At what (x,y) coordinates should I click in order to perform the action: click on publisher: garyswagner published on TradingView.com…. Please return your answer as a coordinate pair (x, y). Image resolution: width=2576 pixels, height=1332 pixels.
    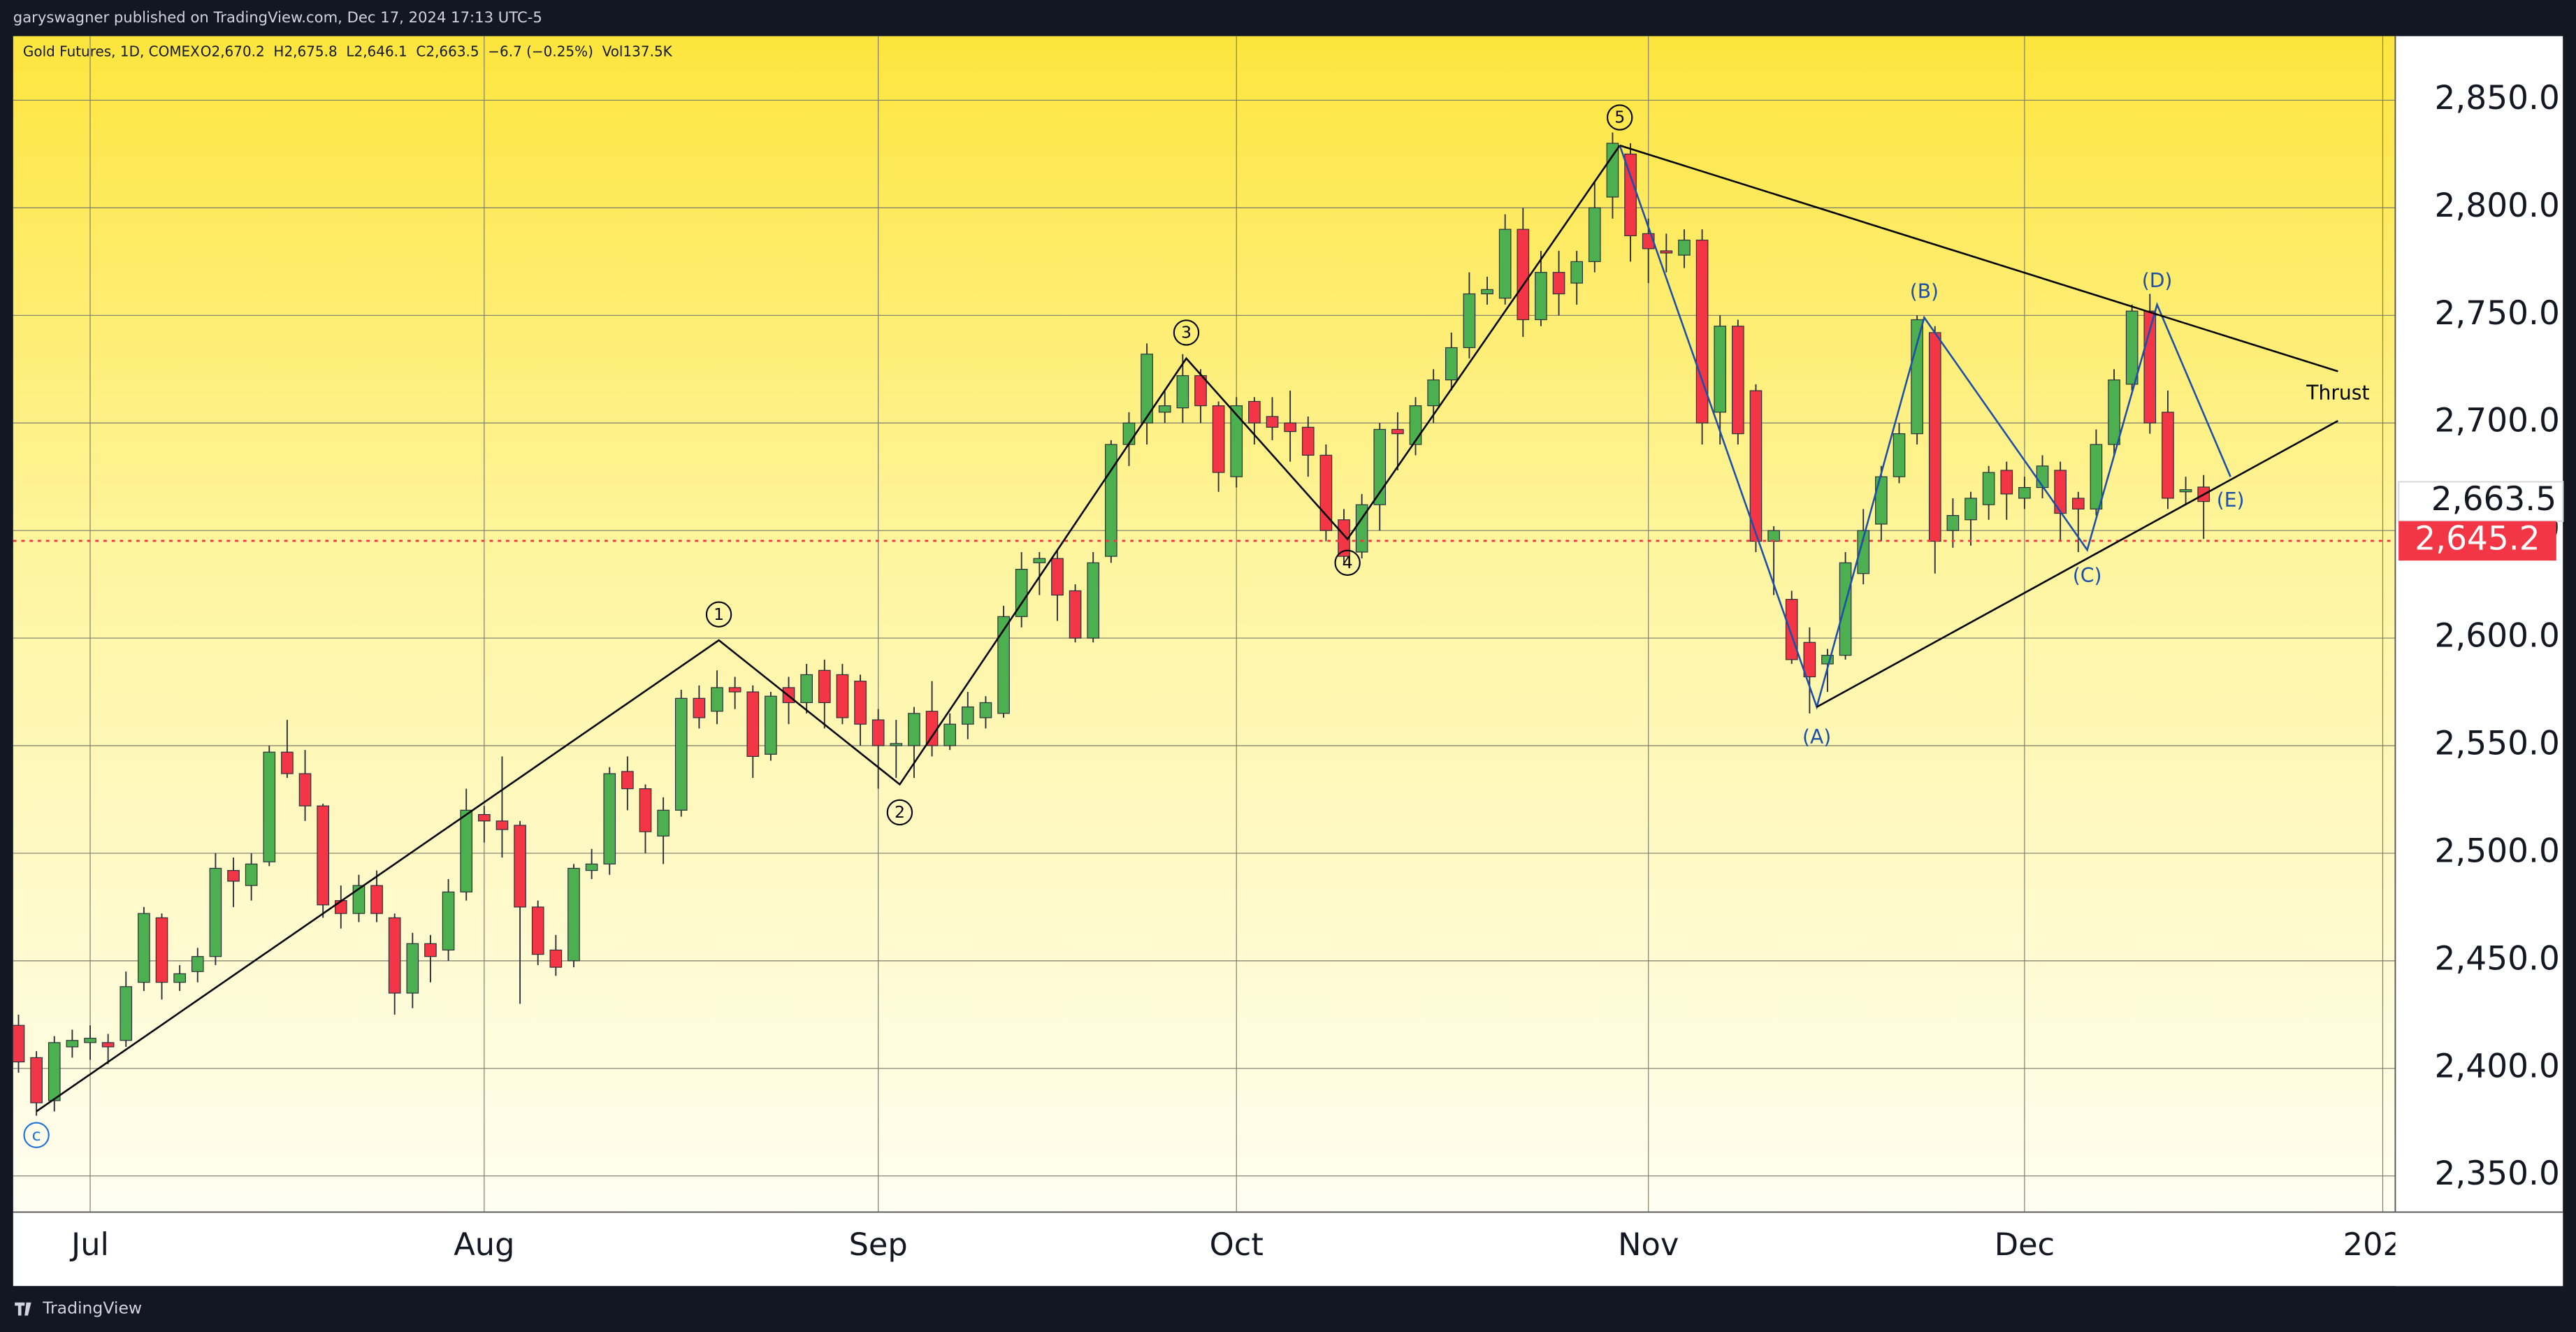
    Looking at the image, I should click on (277, 17).